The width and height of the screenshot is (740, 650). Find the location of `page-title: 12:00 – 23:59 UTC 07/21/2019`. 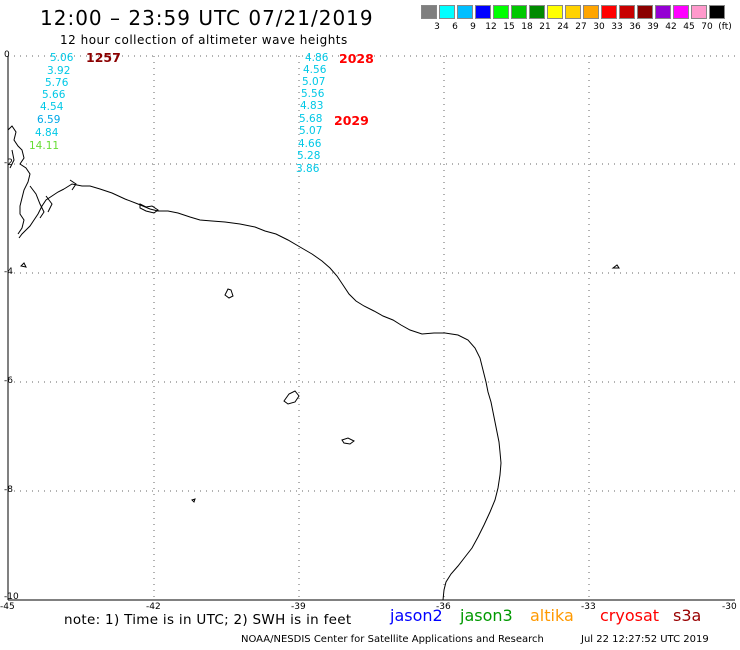

page-title: 12:00 – 23:59 UTC 07/21/2019 is located at coordinates (207, 18).